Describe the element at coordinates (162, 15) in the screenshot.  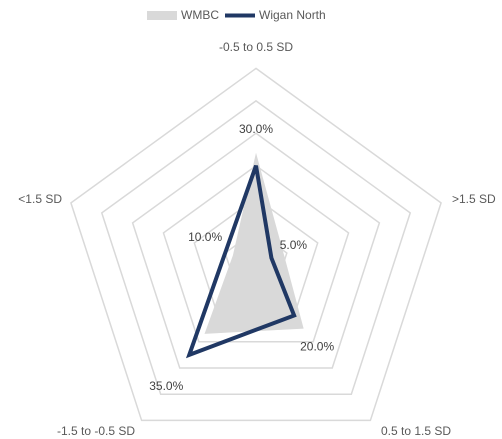
I see `legend-swatch` at that location.